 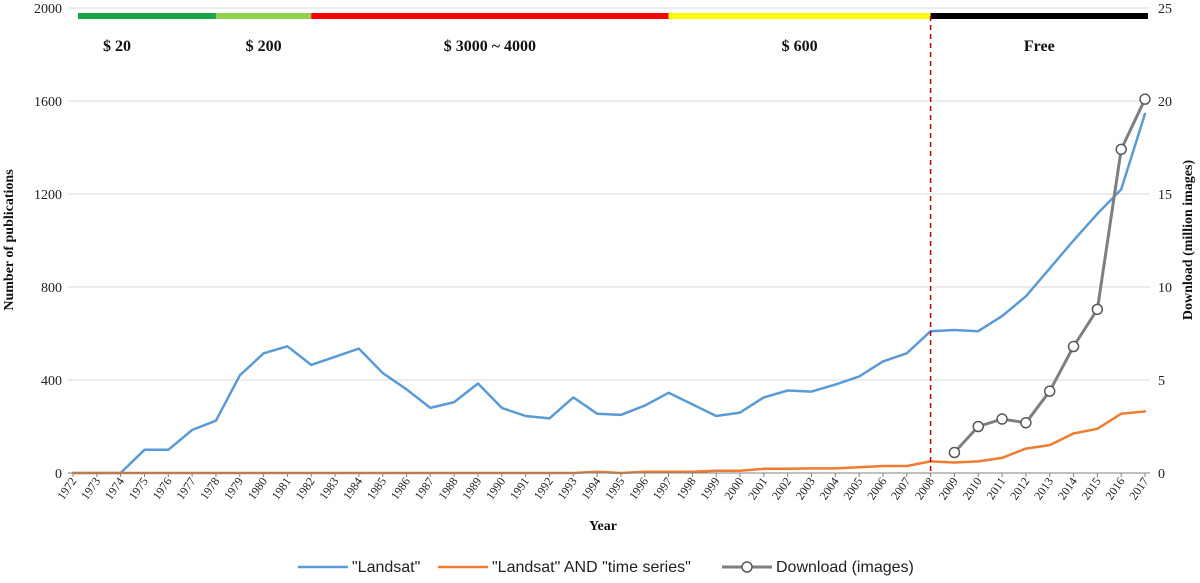 I want to click on y-axis-title: Number of publications, so click(x=9, y=240).